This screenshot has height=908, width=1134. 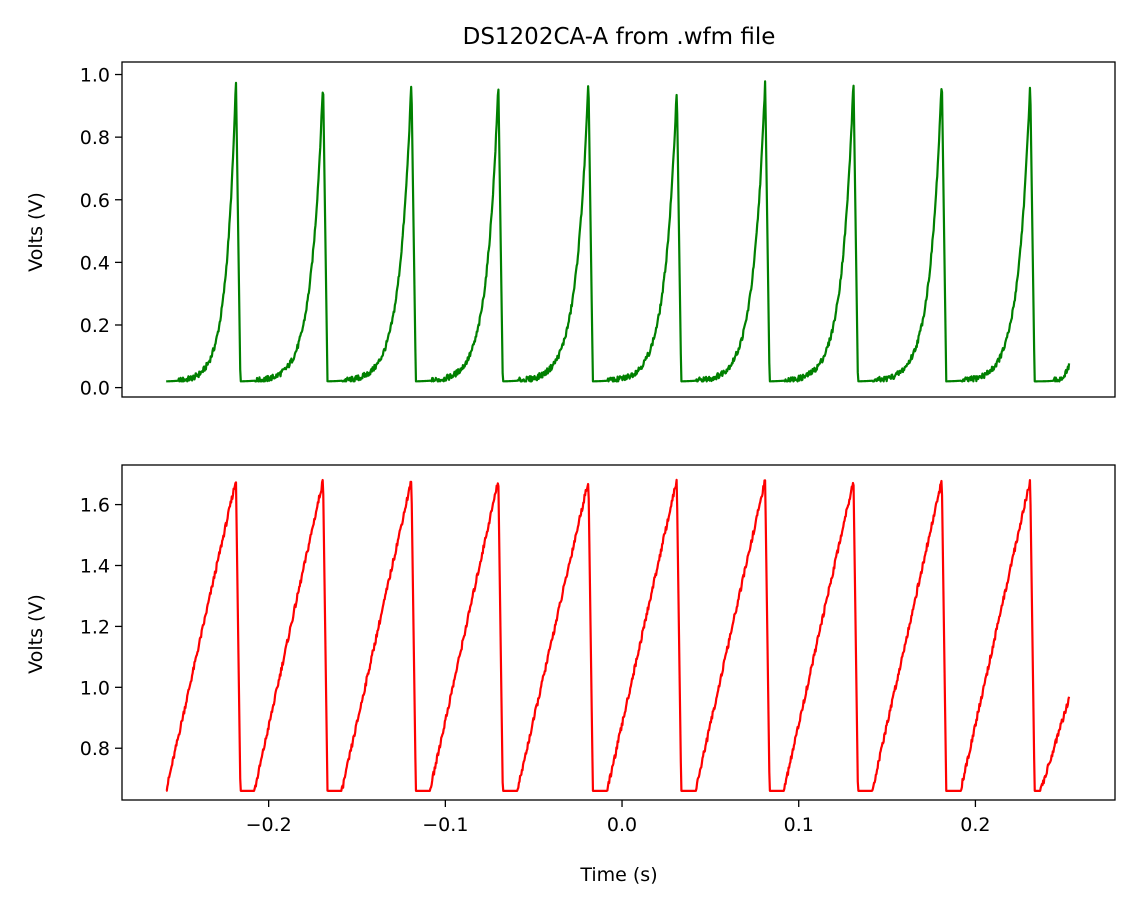 I want to click on bottom-x-tick-label: −0.2, so click(x=269, y=825).